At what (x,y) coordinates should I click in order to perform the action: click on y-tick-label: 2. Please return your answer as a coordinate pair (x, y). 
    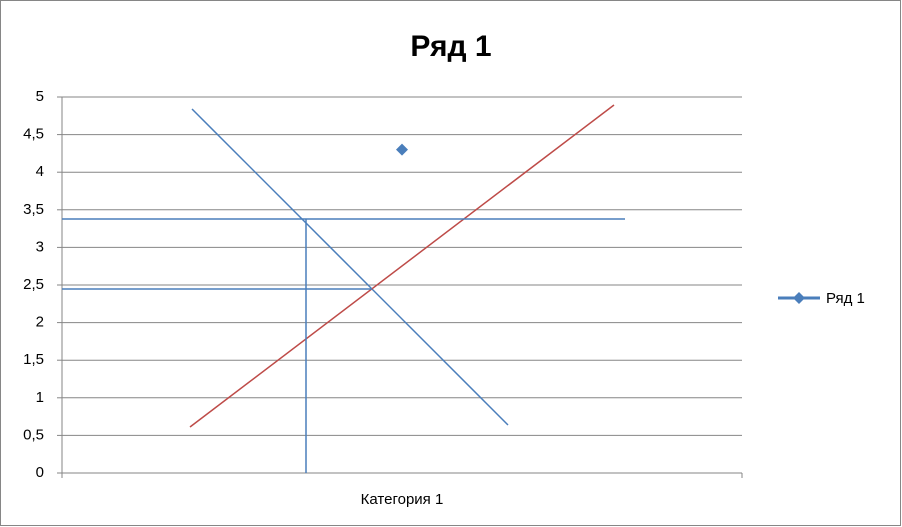
    Looking at the image, I should click on (40, 322).